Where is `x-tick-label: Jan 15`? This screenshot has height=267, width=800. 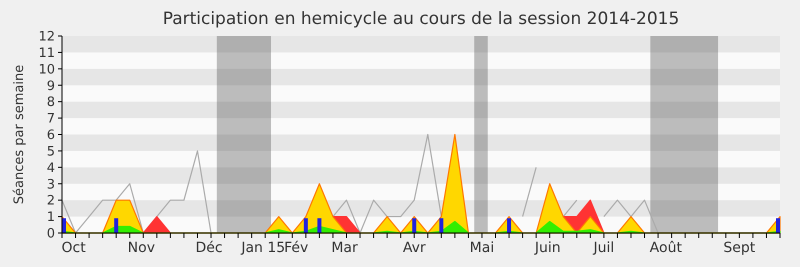 x-tick-label: Jan 15 is located at coordinates (263, 248).